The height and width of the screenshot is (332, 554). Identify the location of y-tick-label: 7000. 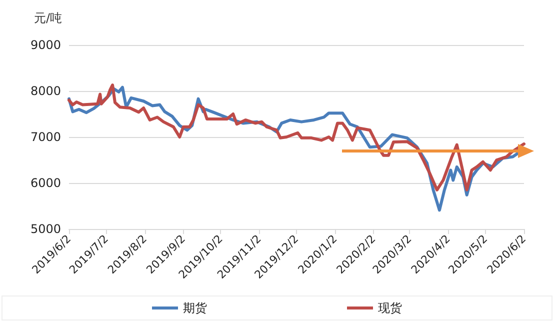
(45, 137).